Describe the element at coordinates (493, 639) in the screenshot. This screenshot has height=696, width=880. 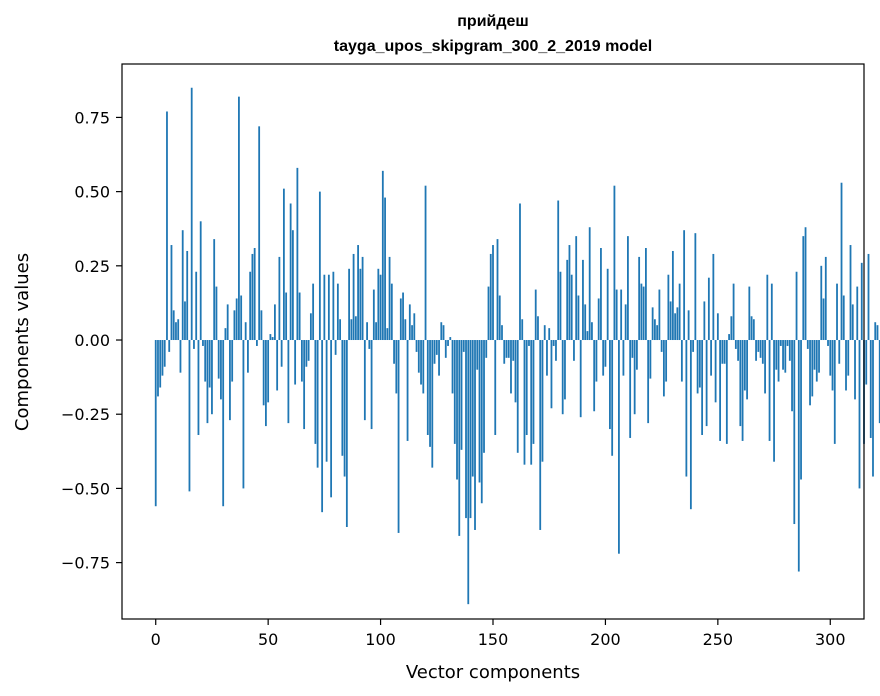
I see `x-tick-label: 150` at that location.